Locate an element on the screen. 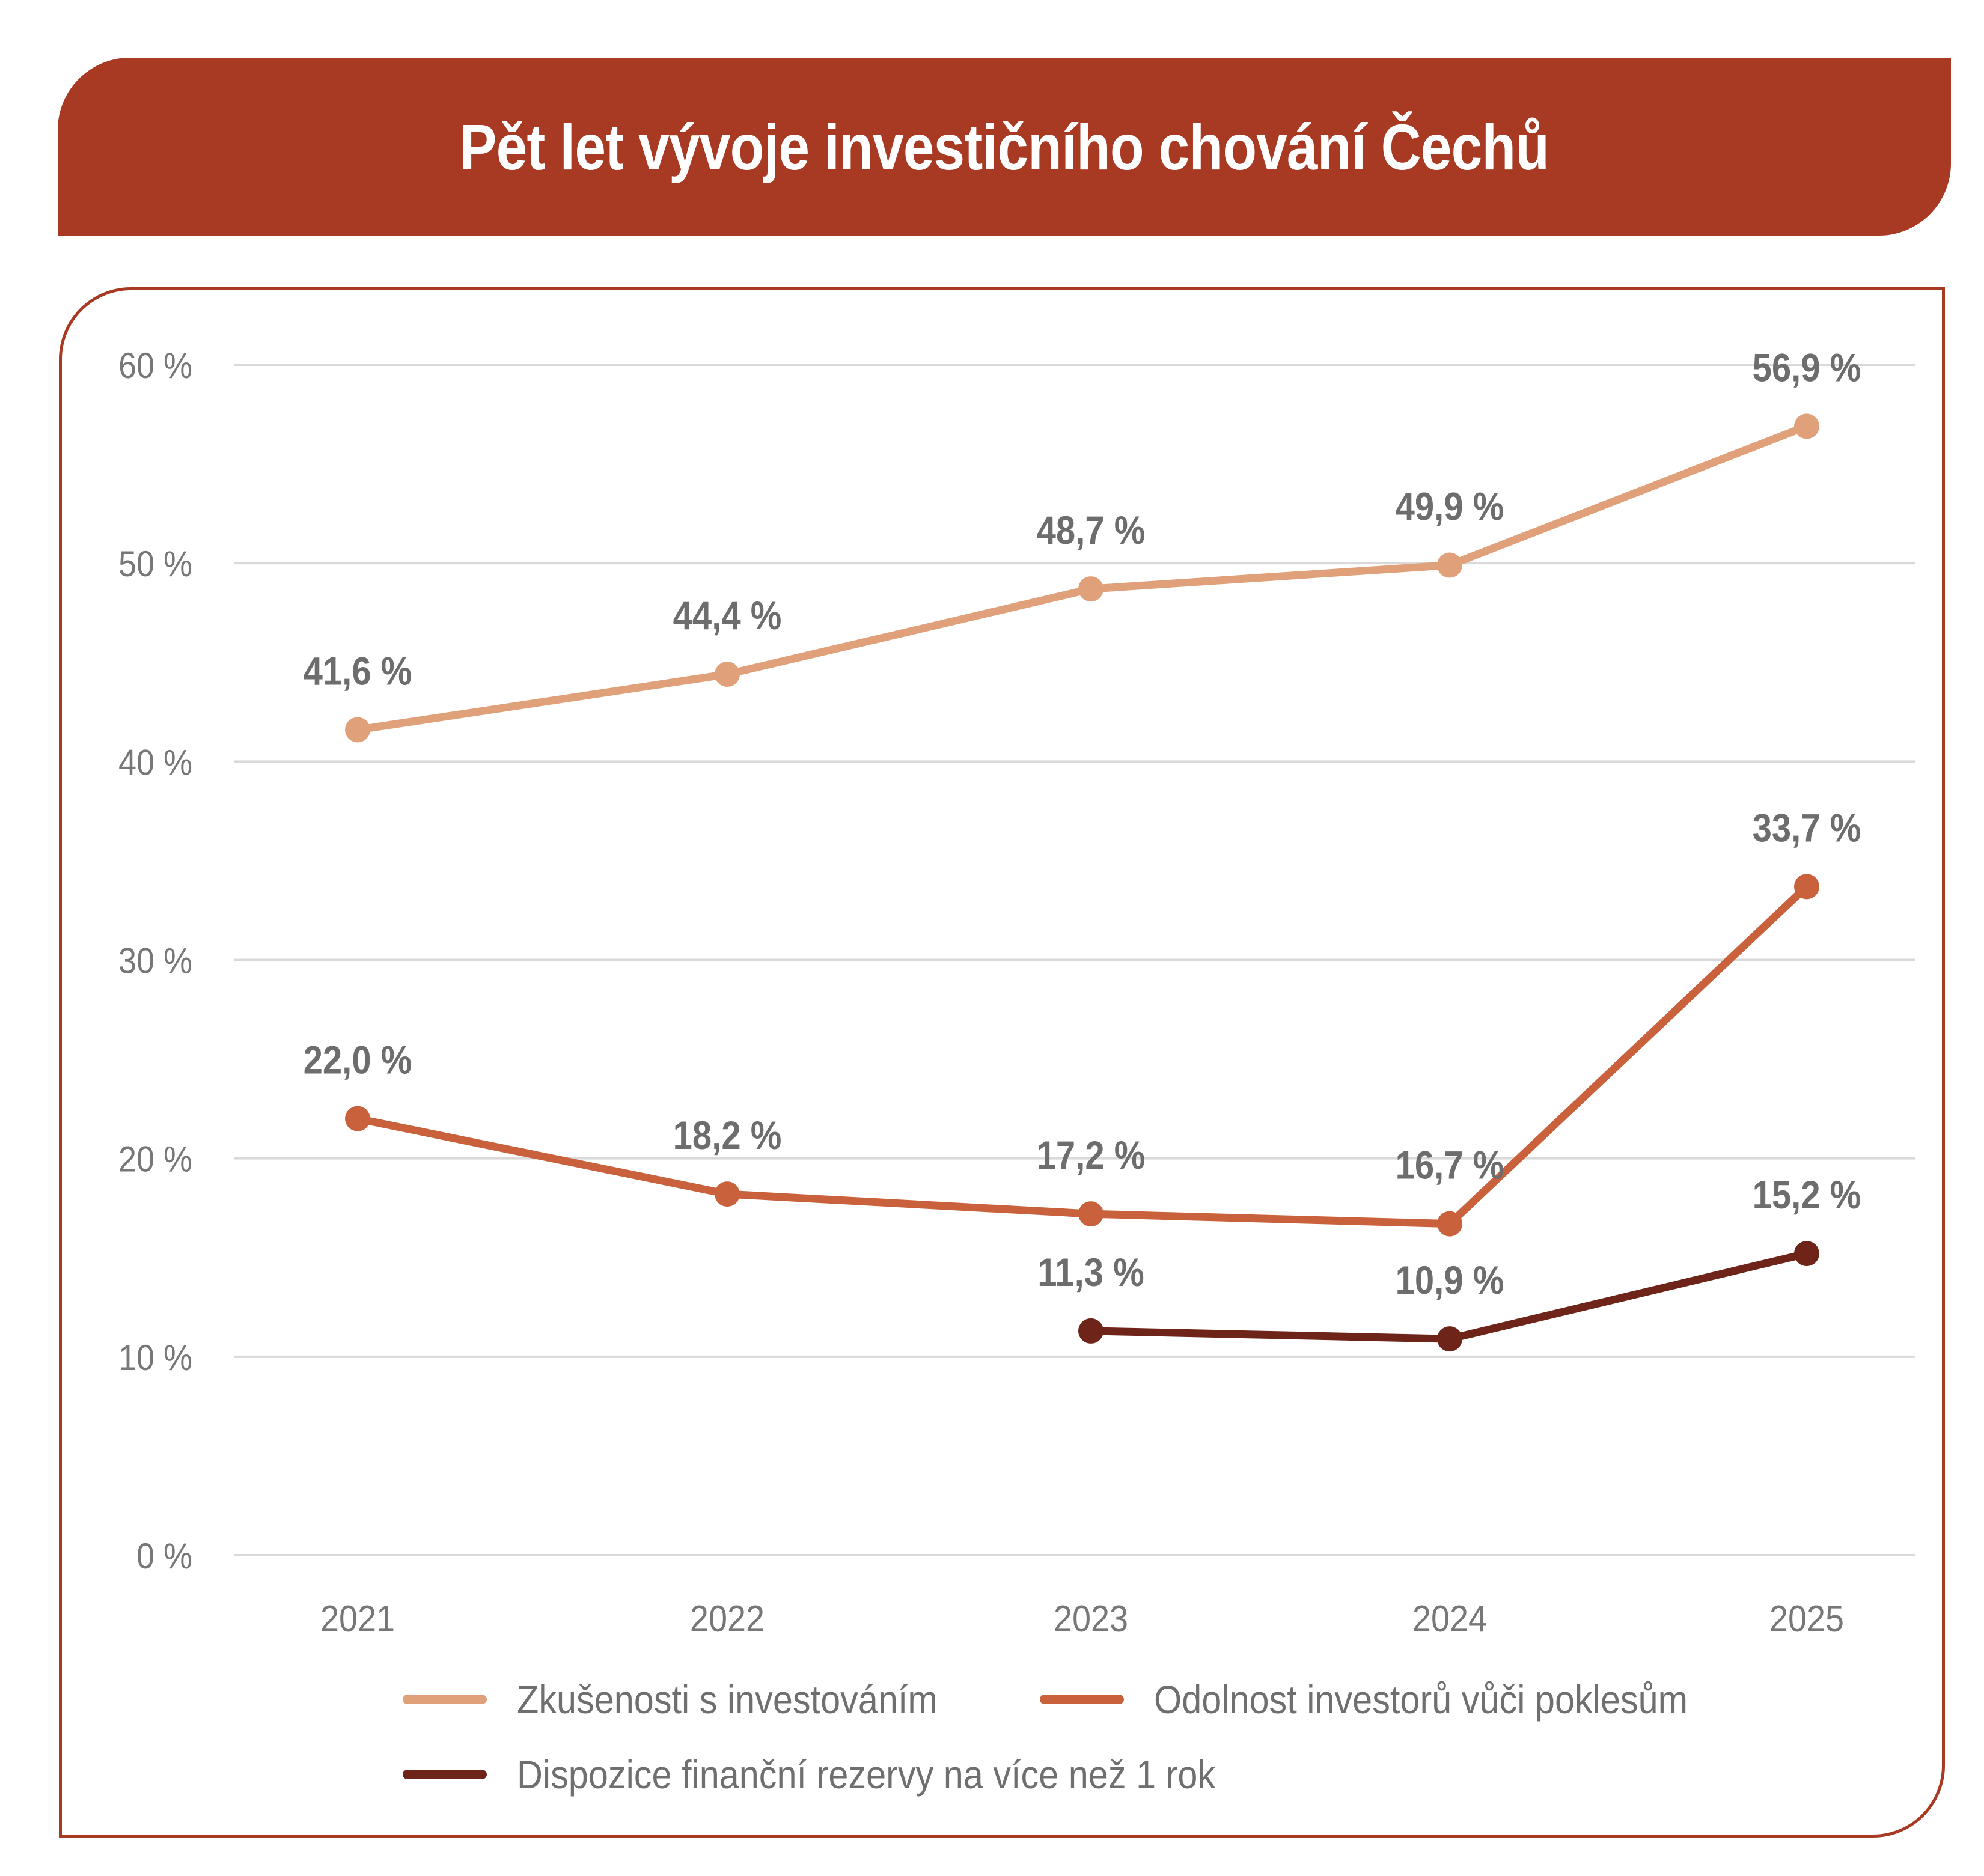  data-label: 41,6 % is located at coordinates (358, 671).